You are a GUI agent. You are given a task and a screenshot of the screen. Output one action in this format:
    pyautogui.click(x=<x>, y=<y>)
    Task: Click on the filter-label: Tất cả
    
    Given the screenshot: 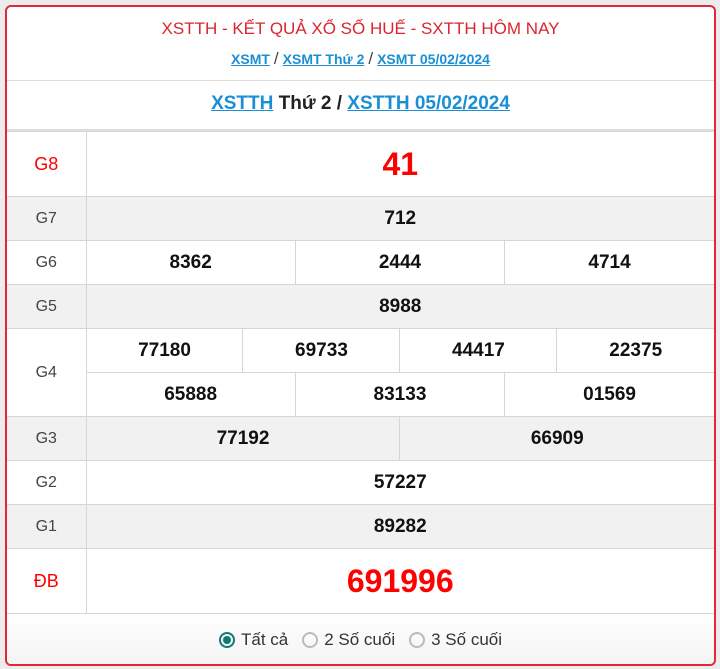 What is the action you would take?
    pyautogui.click(x=264, y=639)
    